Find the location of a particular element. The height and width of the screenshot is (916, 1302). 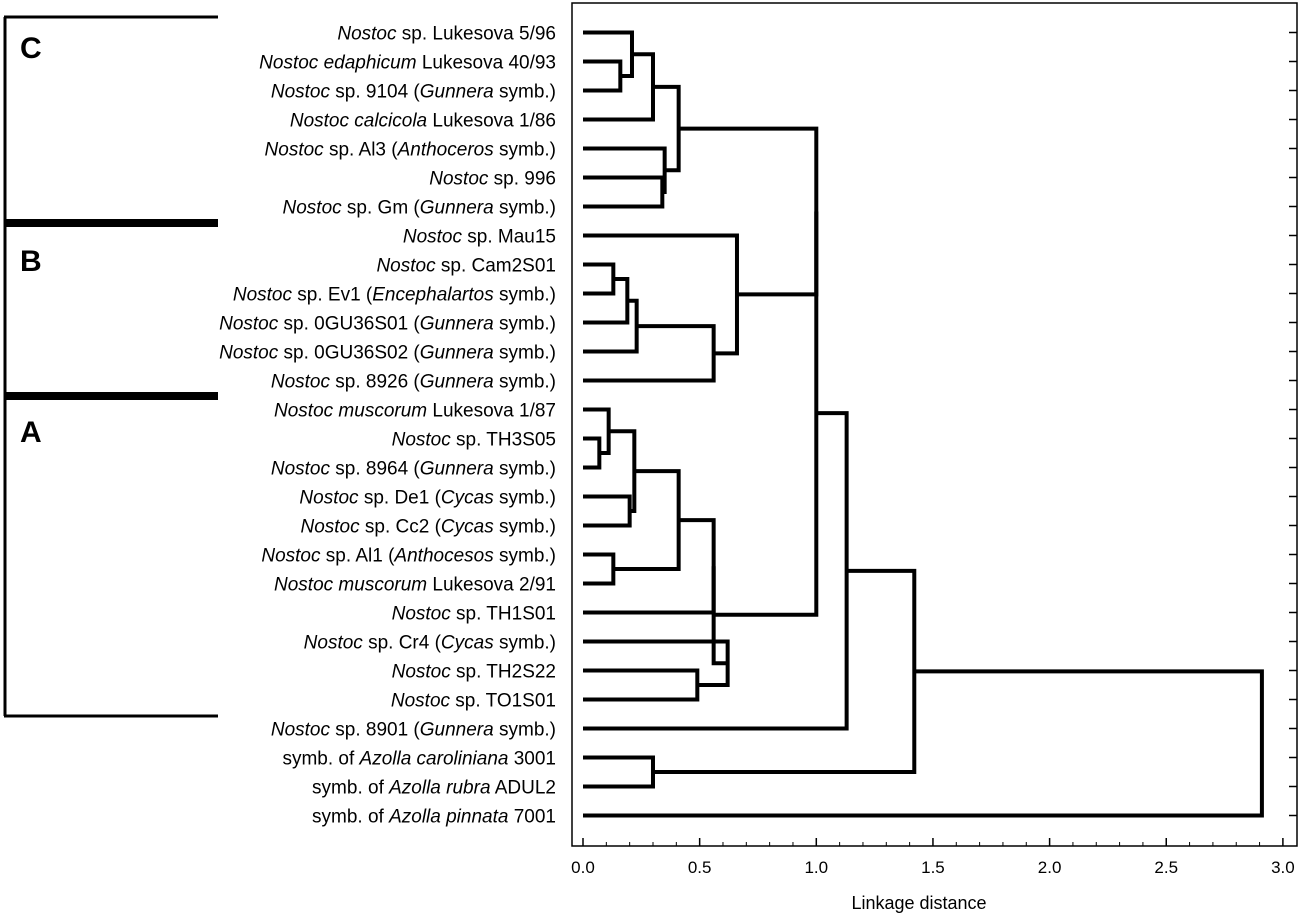

leaf-label: Nostoc sp. TH2S22 is located at coordinates (474, 672).